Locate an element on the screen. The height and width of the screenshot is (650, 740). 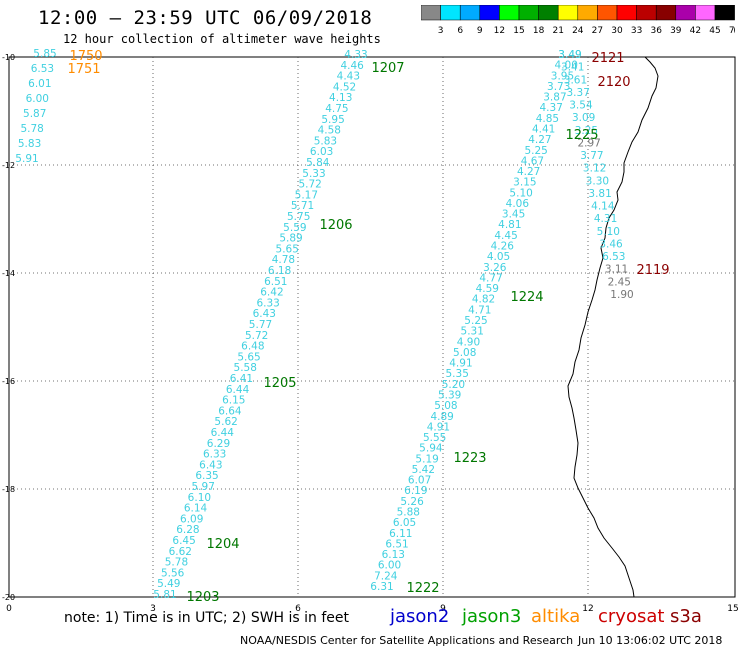
wave-height-value: 5.72 is located at coordinates (309, 185).